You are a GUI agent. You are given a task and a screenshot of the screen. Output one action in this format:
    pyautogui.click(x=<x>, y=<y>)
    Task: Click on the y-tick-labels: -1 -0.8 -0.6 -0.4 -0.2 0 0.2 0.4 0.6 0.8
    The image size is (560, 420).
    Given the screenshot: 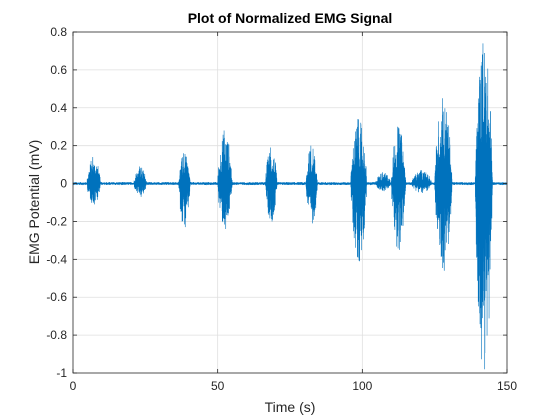 What is the action you would take?
    pyautogui.click(x=56, y=202)
    